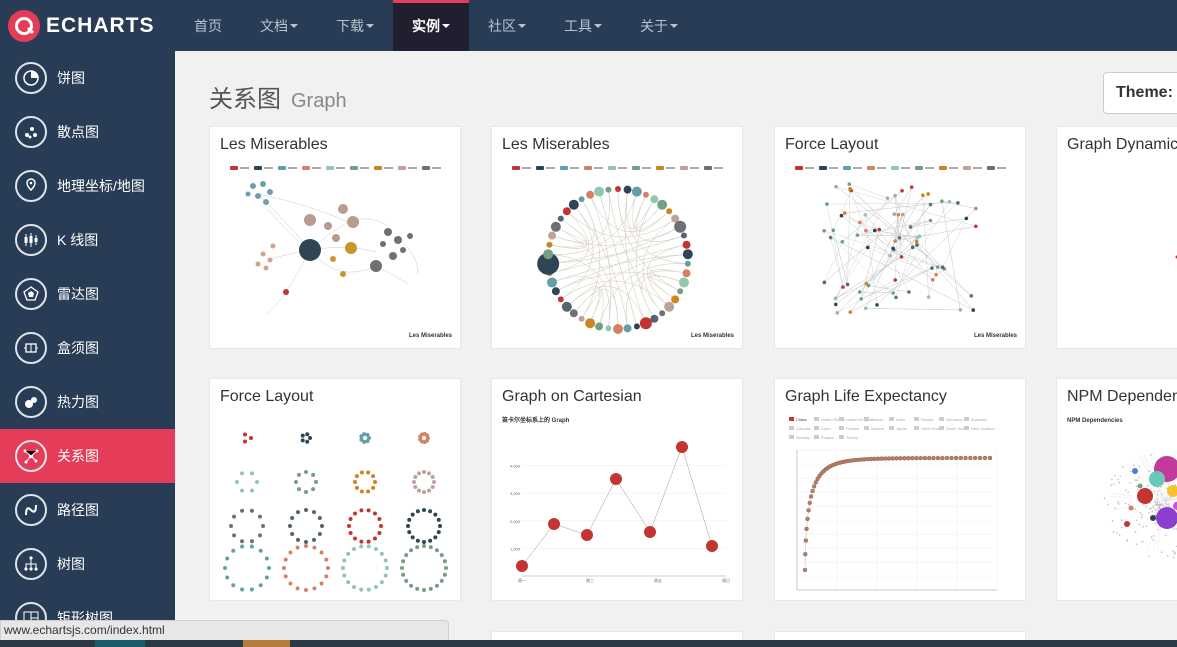  I want to click on example-card-graph-dynamic: Graph Dynamic, so click(1116, 237).